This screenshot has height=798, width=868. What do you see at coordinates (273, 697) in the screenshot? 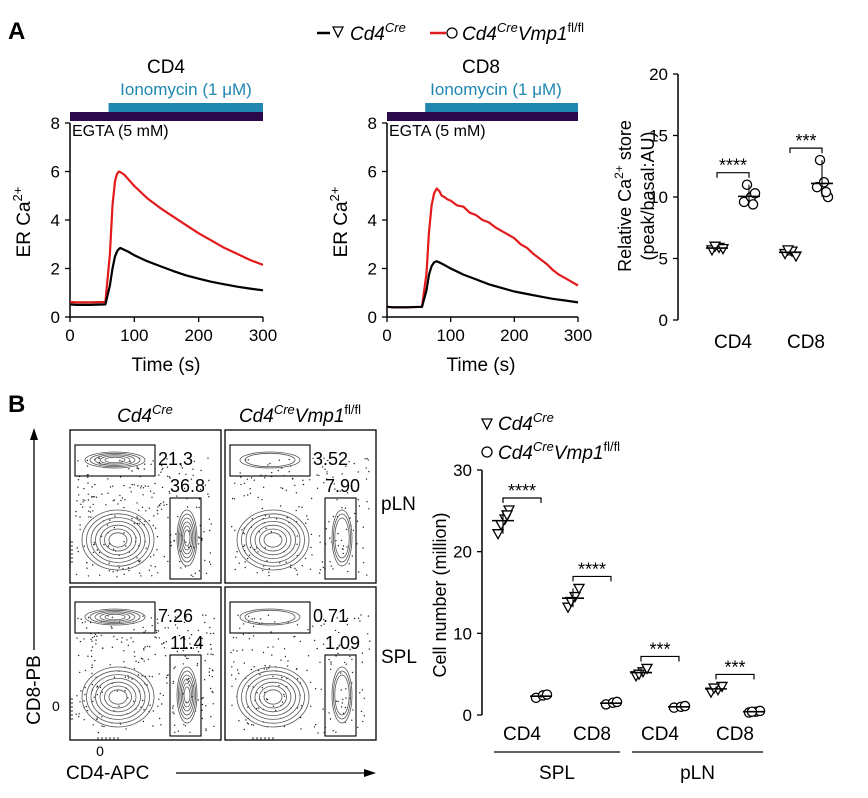
I see `flow-r1c1-dn-contour` at bounding box center [273, 697].